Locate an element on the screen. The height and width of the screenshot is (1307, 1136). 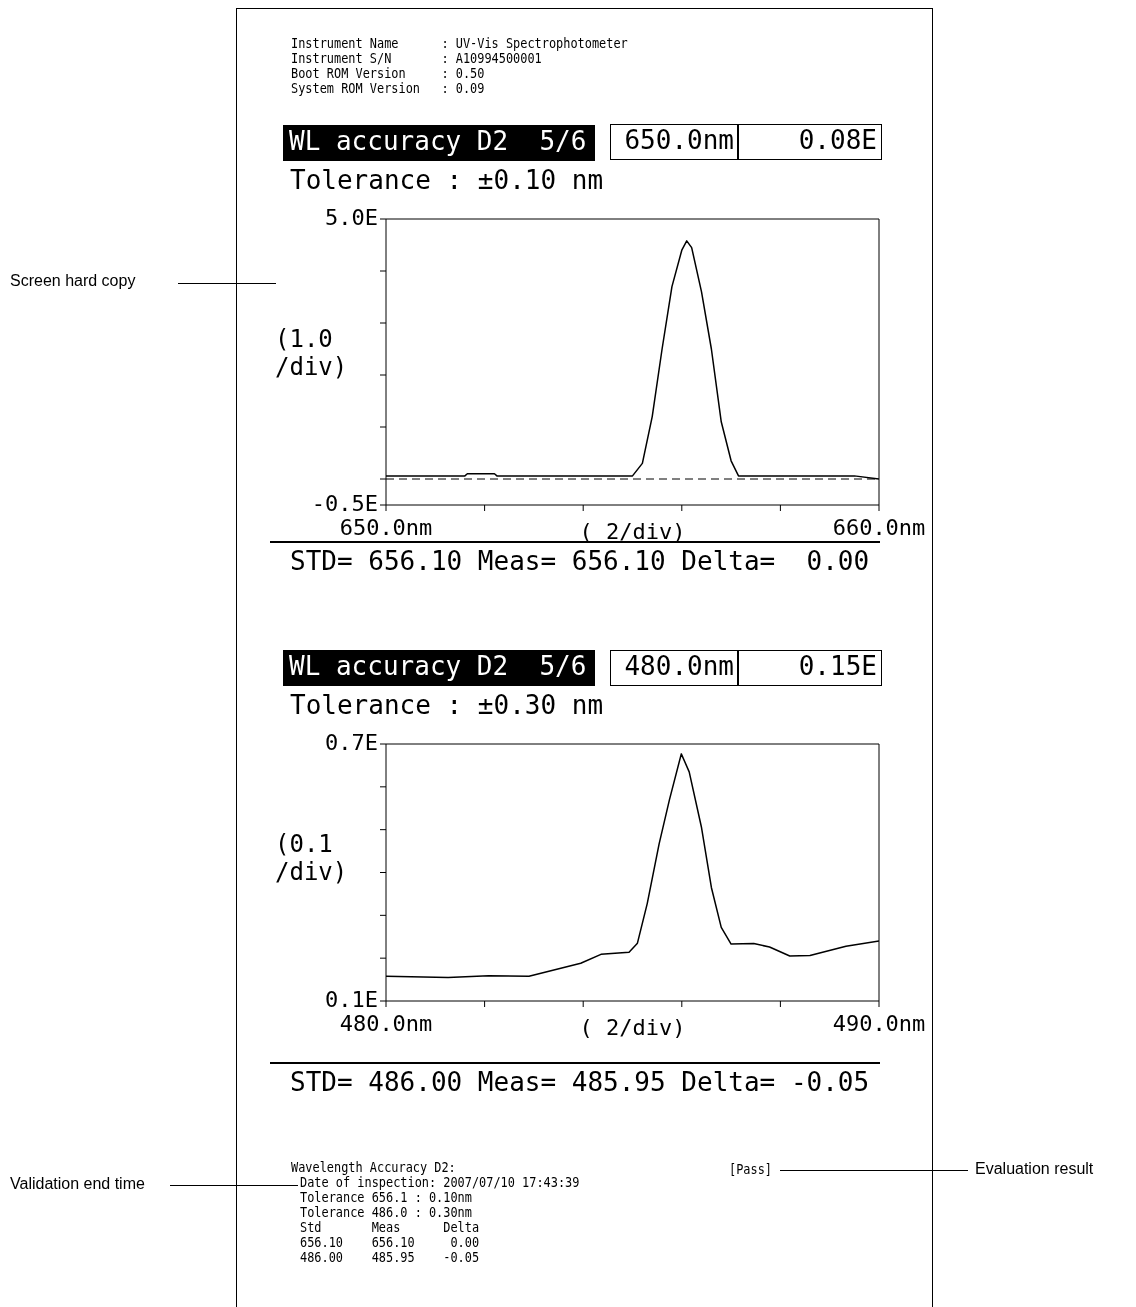
y-tick-label: -0.5E is located at coordinates (344, 503).